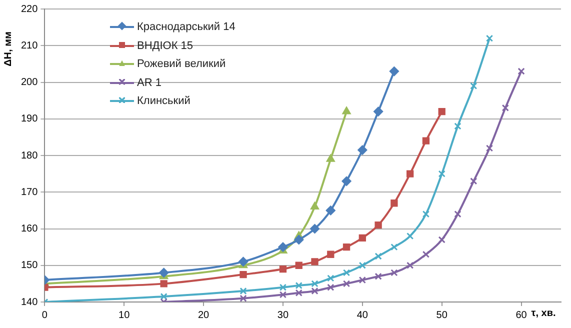  I want to click on y-tick-label: 210, so click(29, 46).